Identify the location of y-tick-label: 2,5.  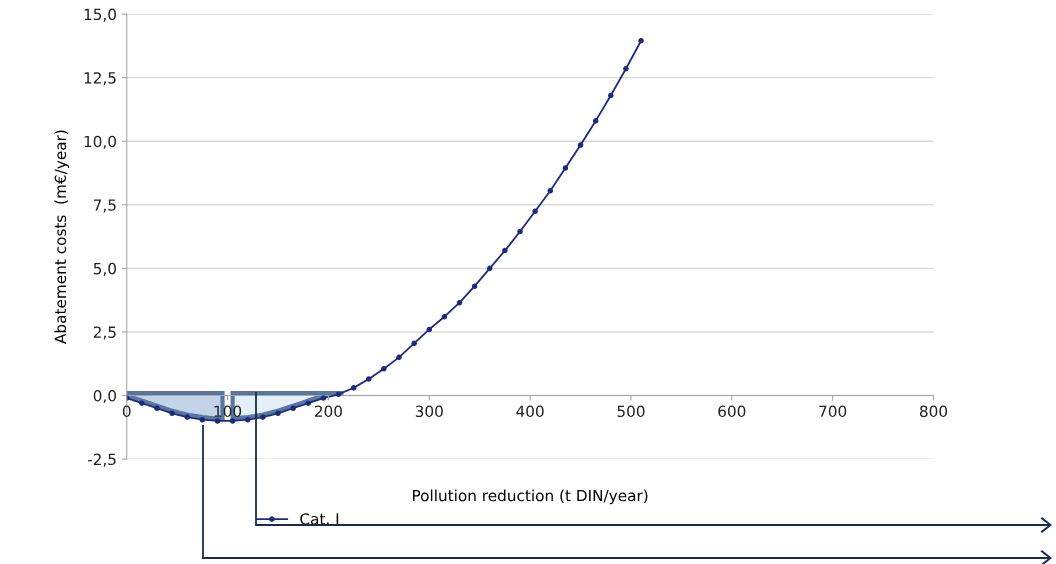
(104, 333).